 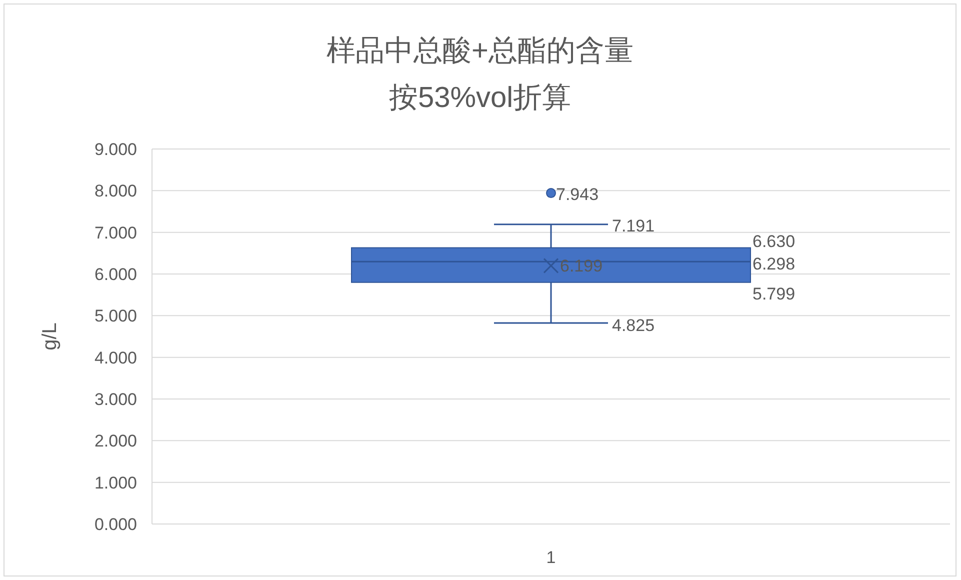 What do you see at coordinates (581, 266) in the screenshot?
I see `annotation: 6.199` at bounding box center [581, 266].